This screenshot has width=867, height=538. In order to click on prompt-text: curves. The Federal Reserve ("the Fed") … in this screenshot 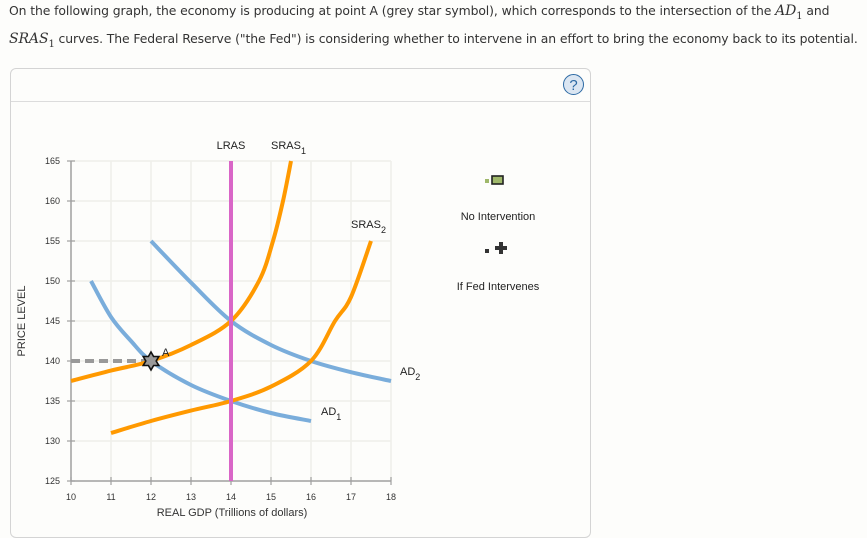, I will do `click(456, 38)`.